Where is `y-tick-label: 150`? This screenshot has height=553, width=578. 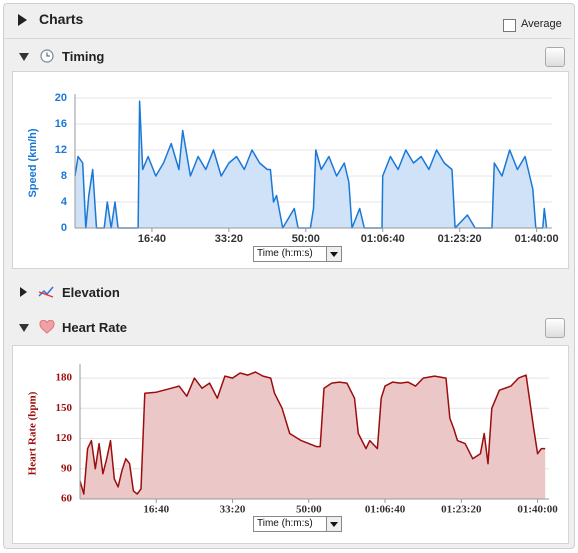
y-tick-label: 150 is located at coordinates (64, 408).